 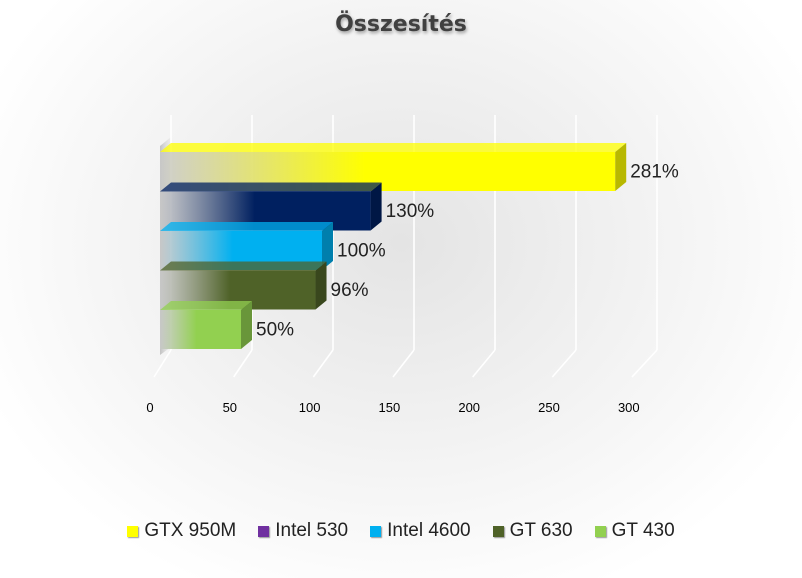 I want to click on data-label: 96%, so click(x=350, y=290).